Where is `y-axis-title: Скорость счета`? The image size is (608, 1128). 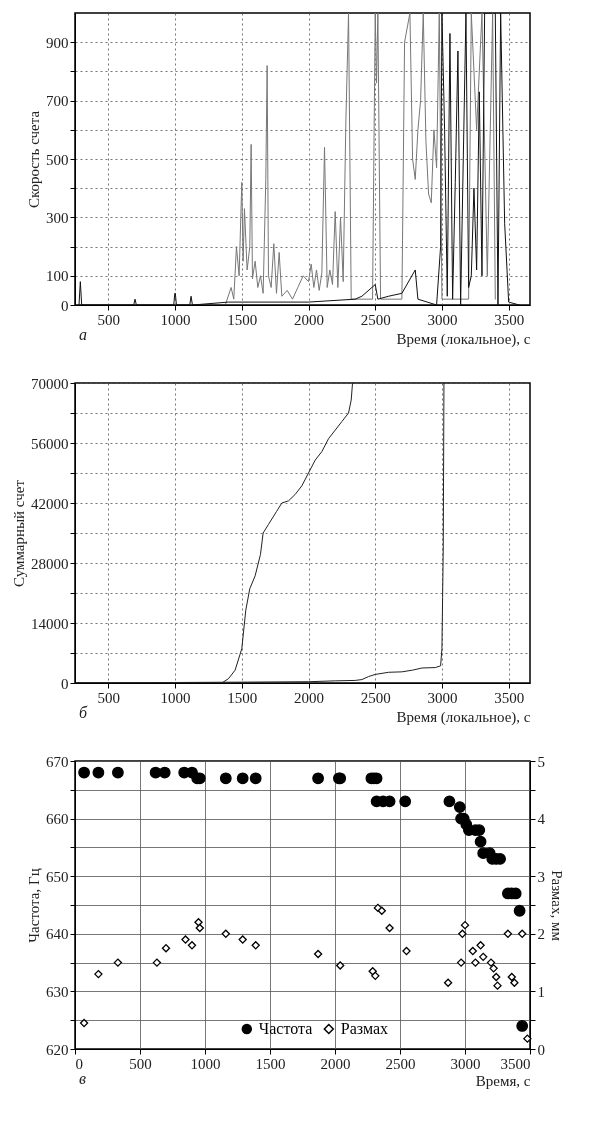 y-axis-title: Скорость счета is located at coordinates (34, 159).